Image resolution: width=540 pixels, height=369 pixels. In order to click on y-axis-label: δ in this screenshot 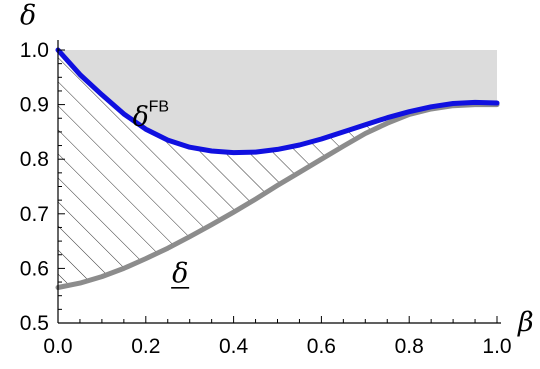, I will do `click(28, 15)`.